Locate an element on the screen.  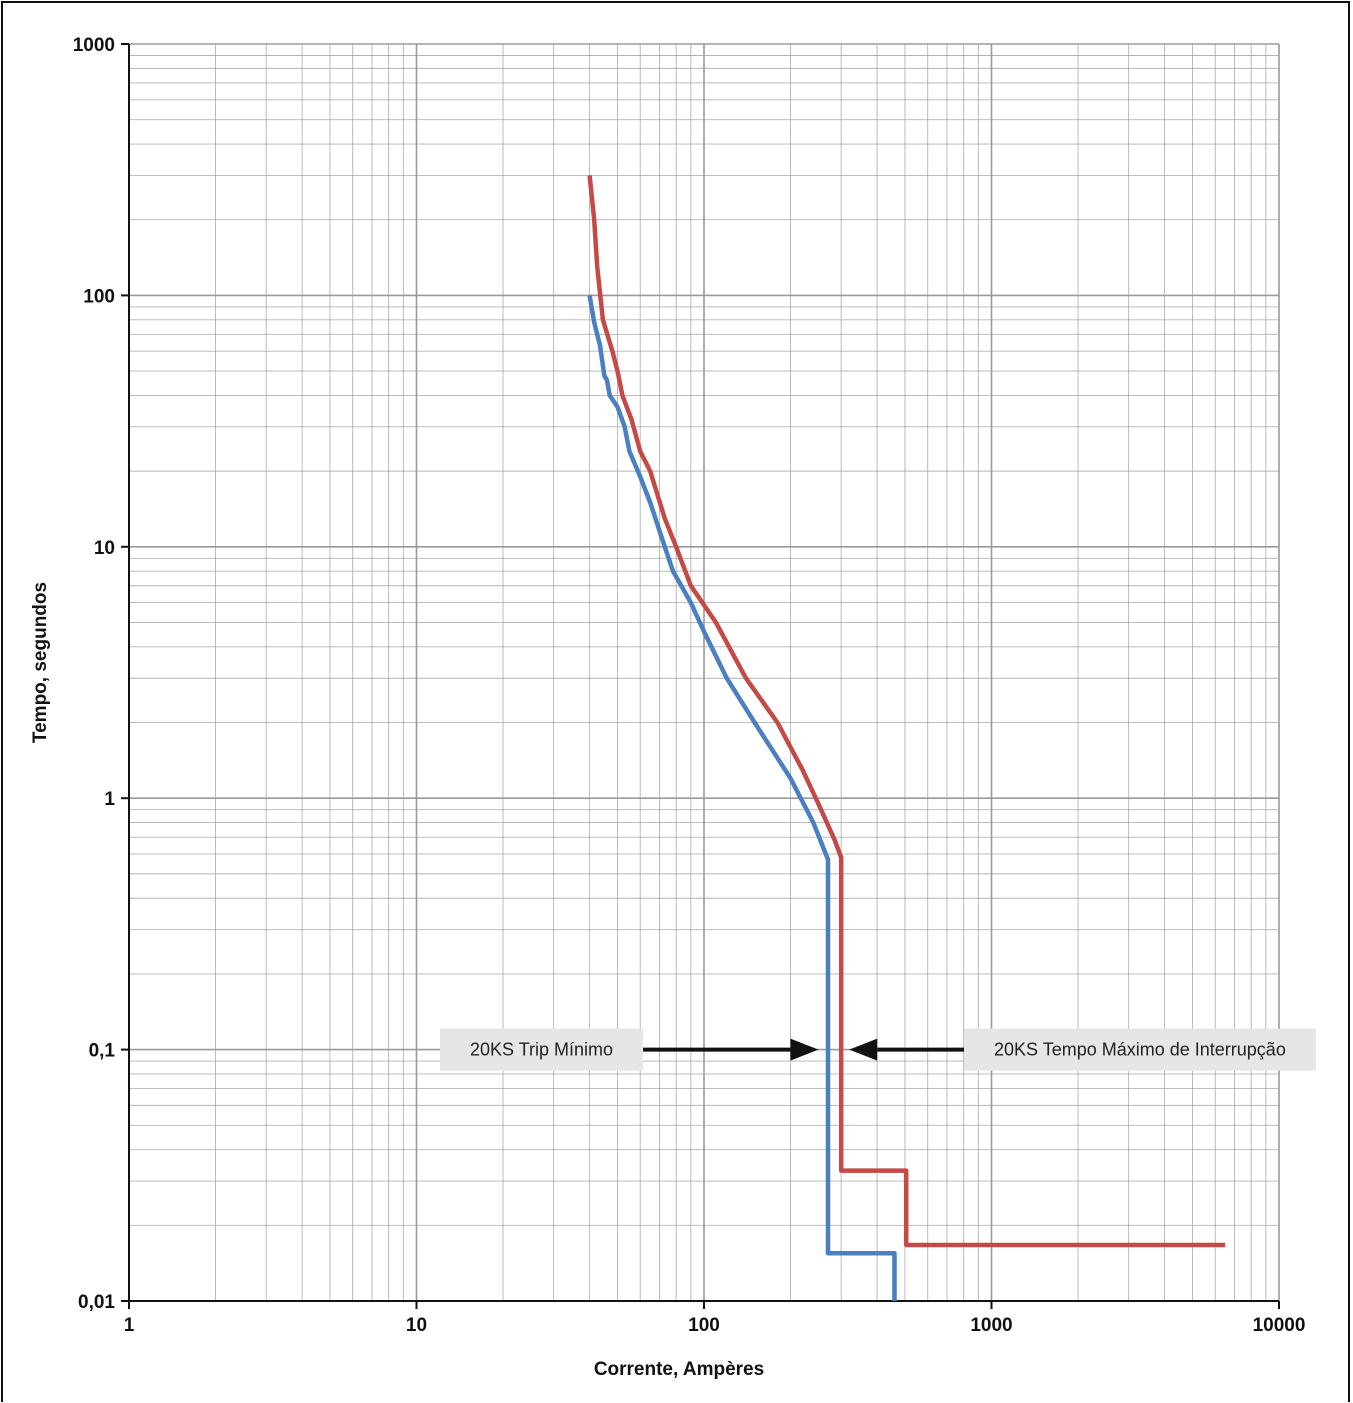
y-tick-labels: 1000 100 10 1 0,1 0,01 is located at coordinates (94, 674).